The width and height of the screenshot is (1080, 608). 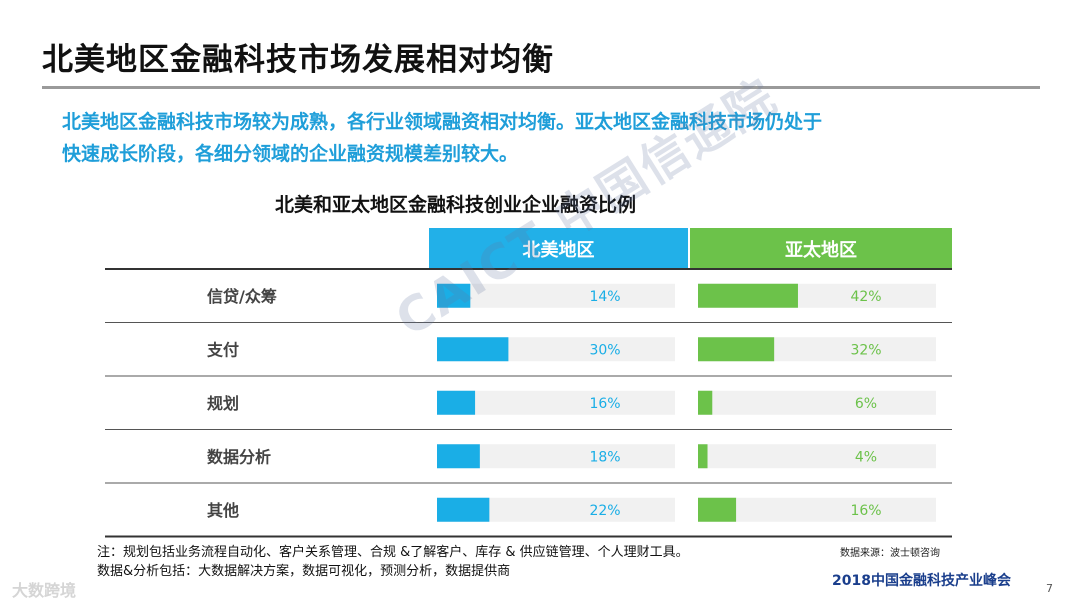 I want to click on data-label: 6%, so click(x=866, y=404).